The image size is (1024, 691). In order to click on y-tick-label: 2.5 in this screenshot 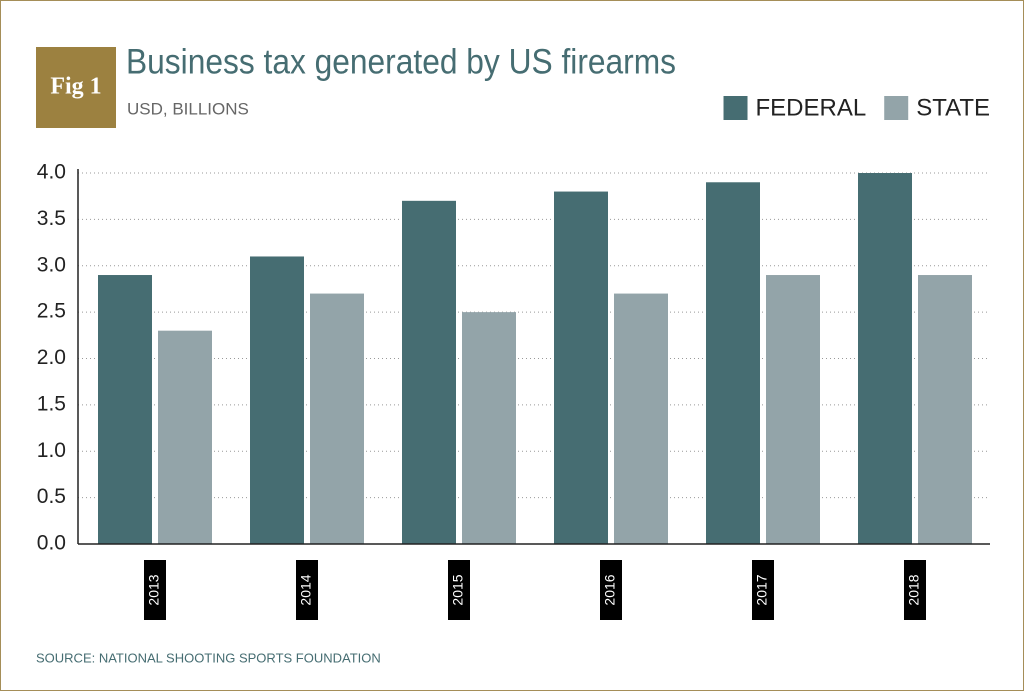, I will do `click(51, 311)`.